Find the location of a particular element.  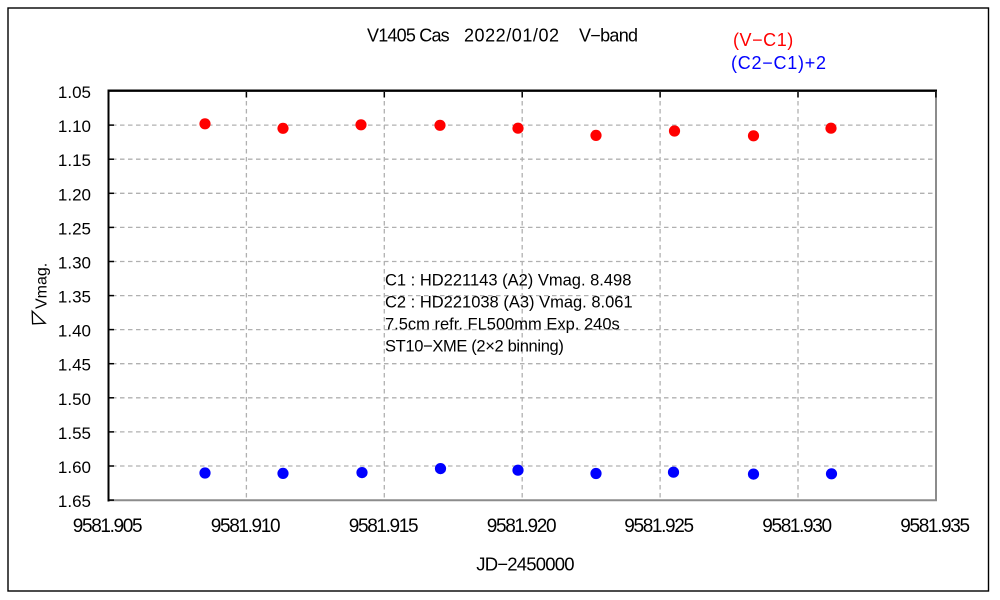

svg-text: 9581.925 is located at coordinates (658, 526).